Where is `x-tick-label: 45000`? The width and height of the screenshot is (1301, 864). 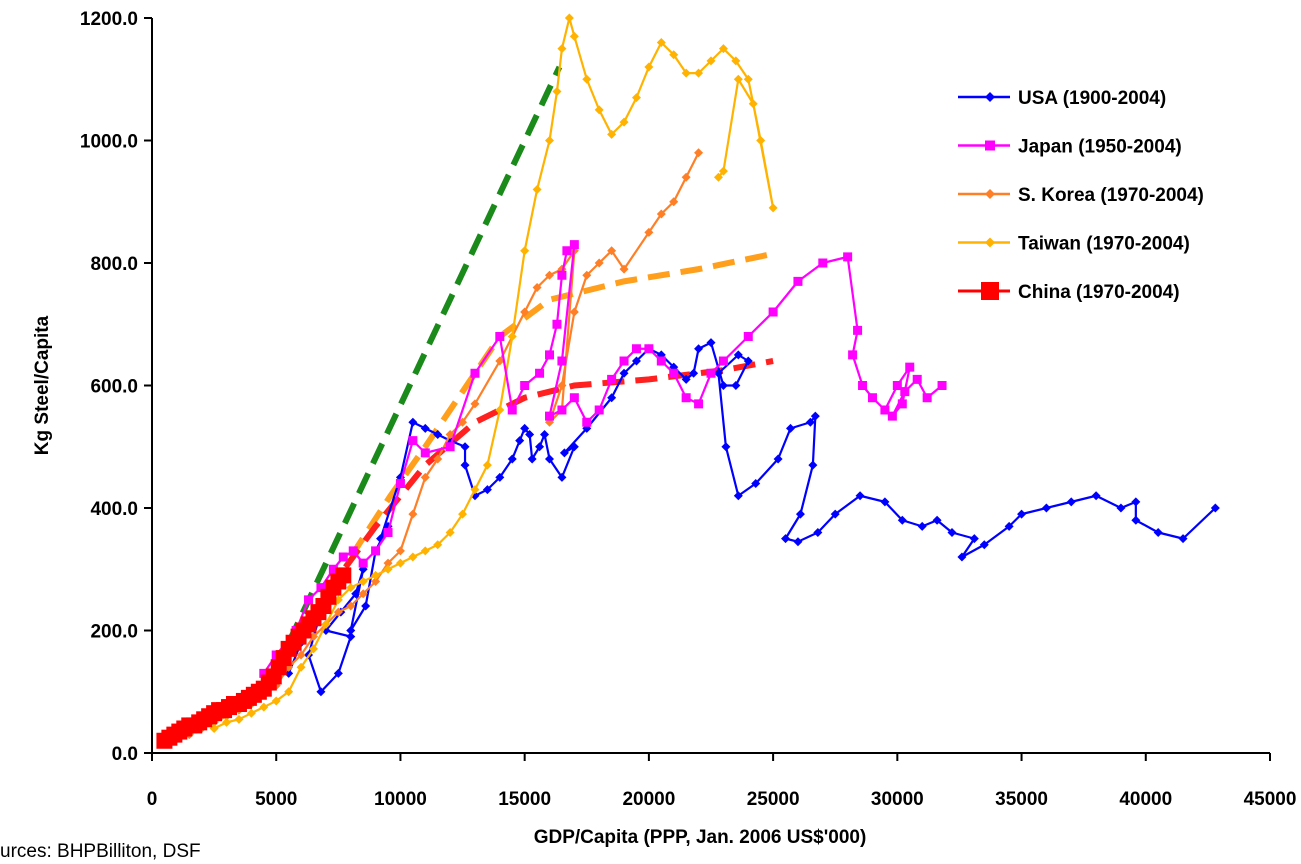
x-tick-label: 45000 is located at coordinates (1270, 799).